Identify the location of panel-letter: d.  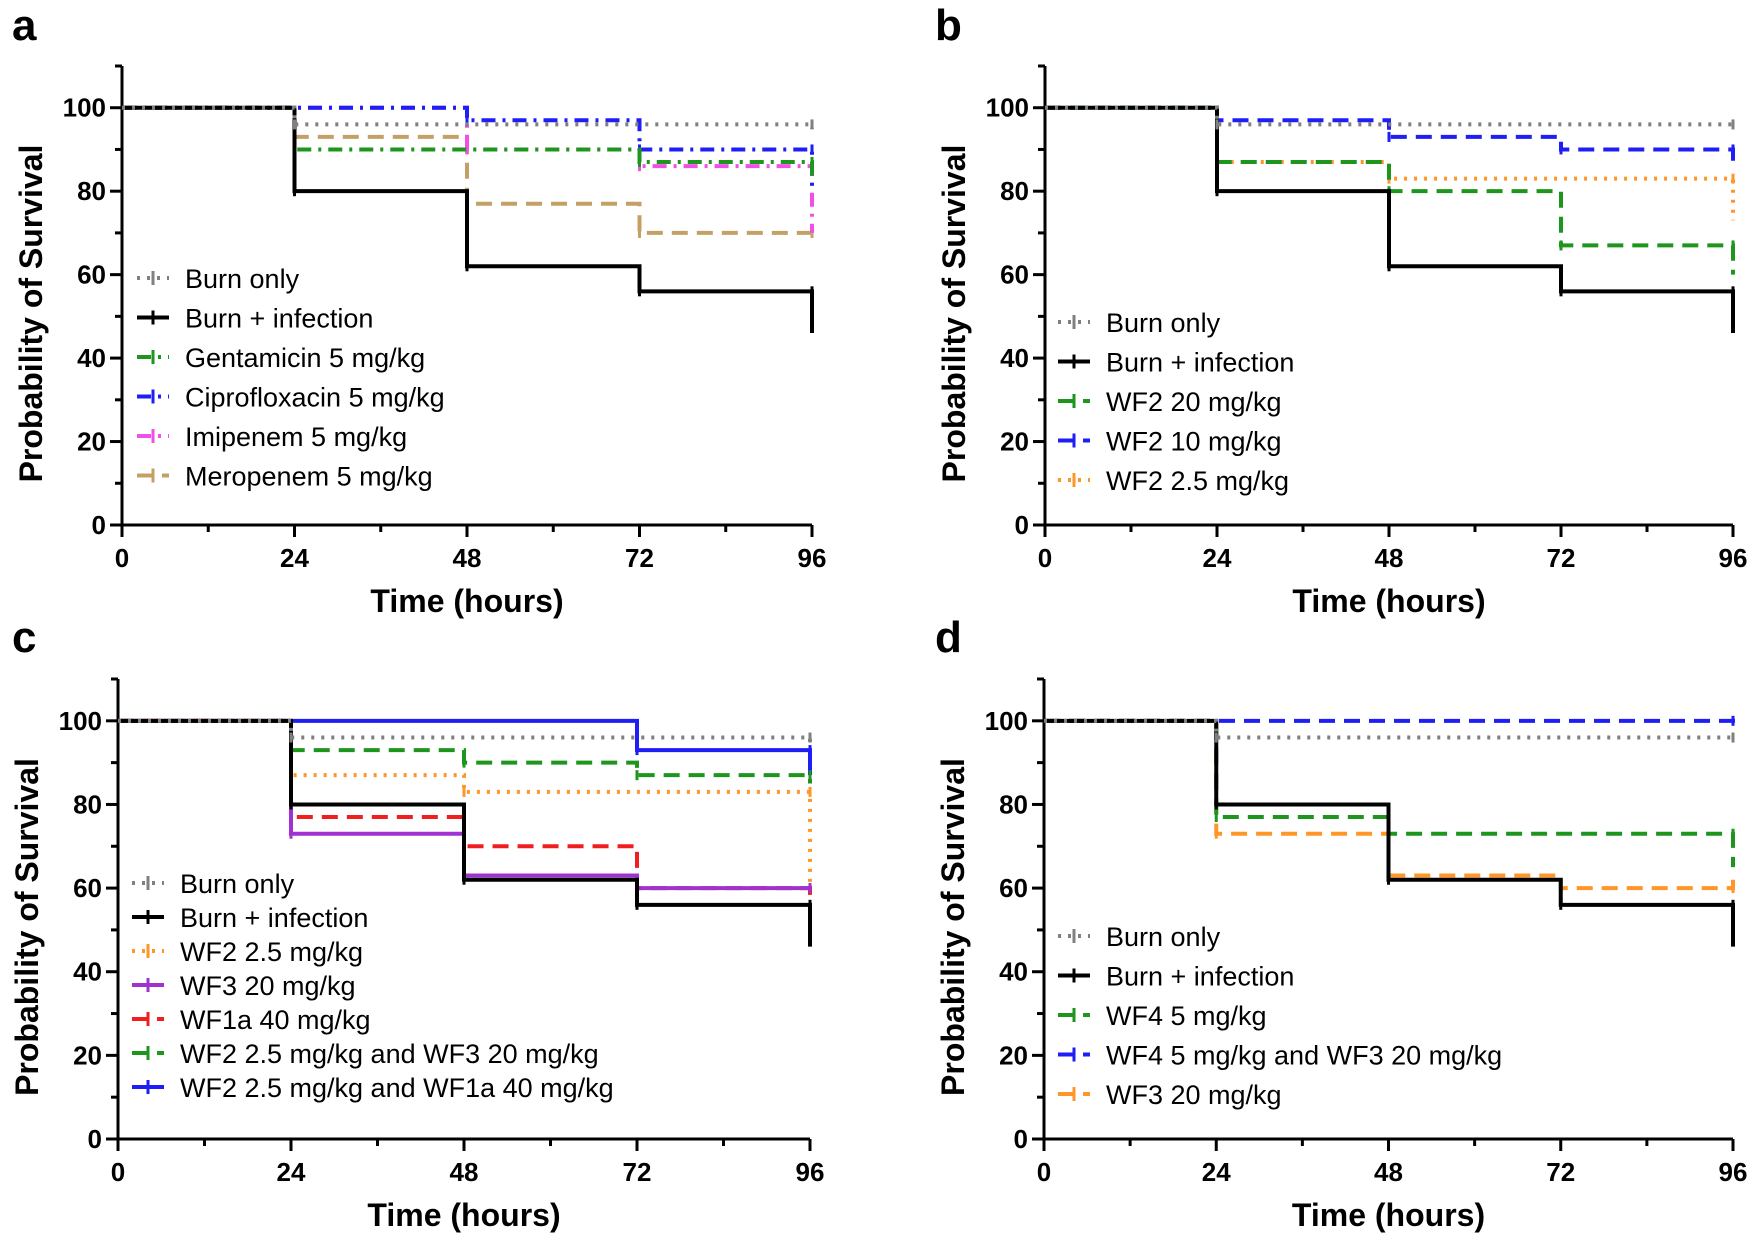
(948, 637).